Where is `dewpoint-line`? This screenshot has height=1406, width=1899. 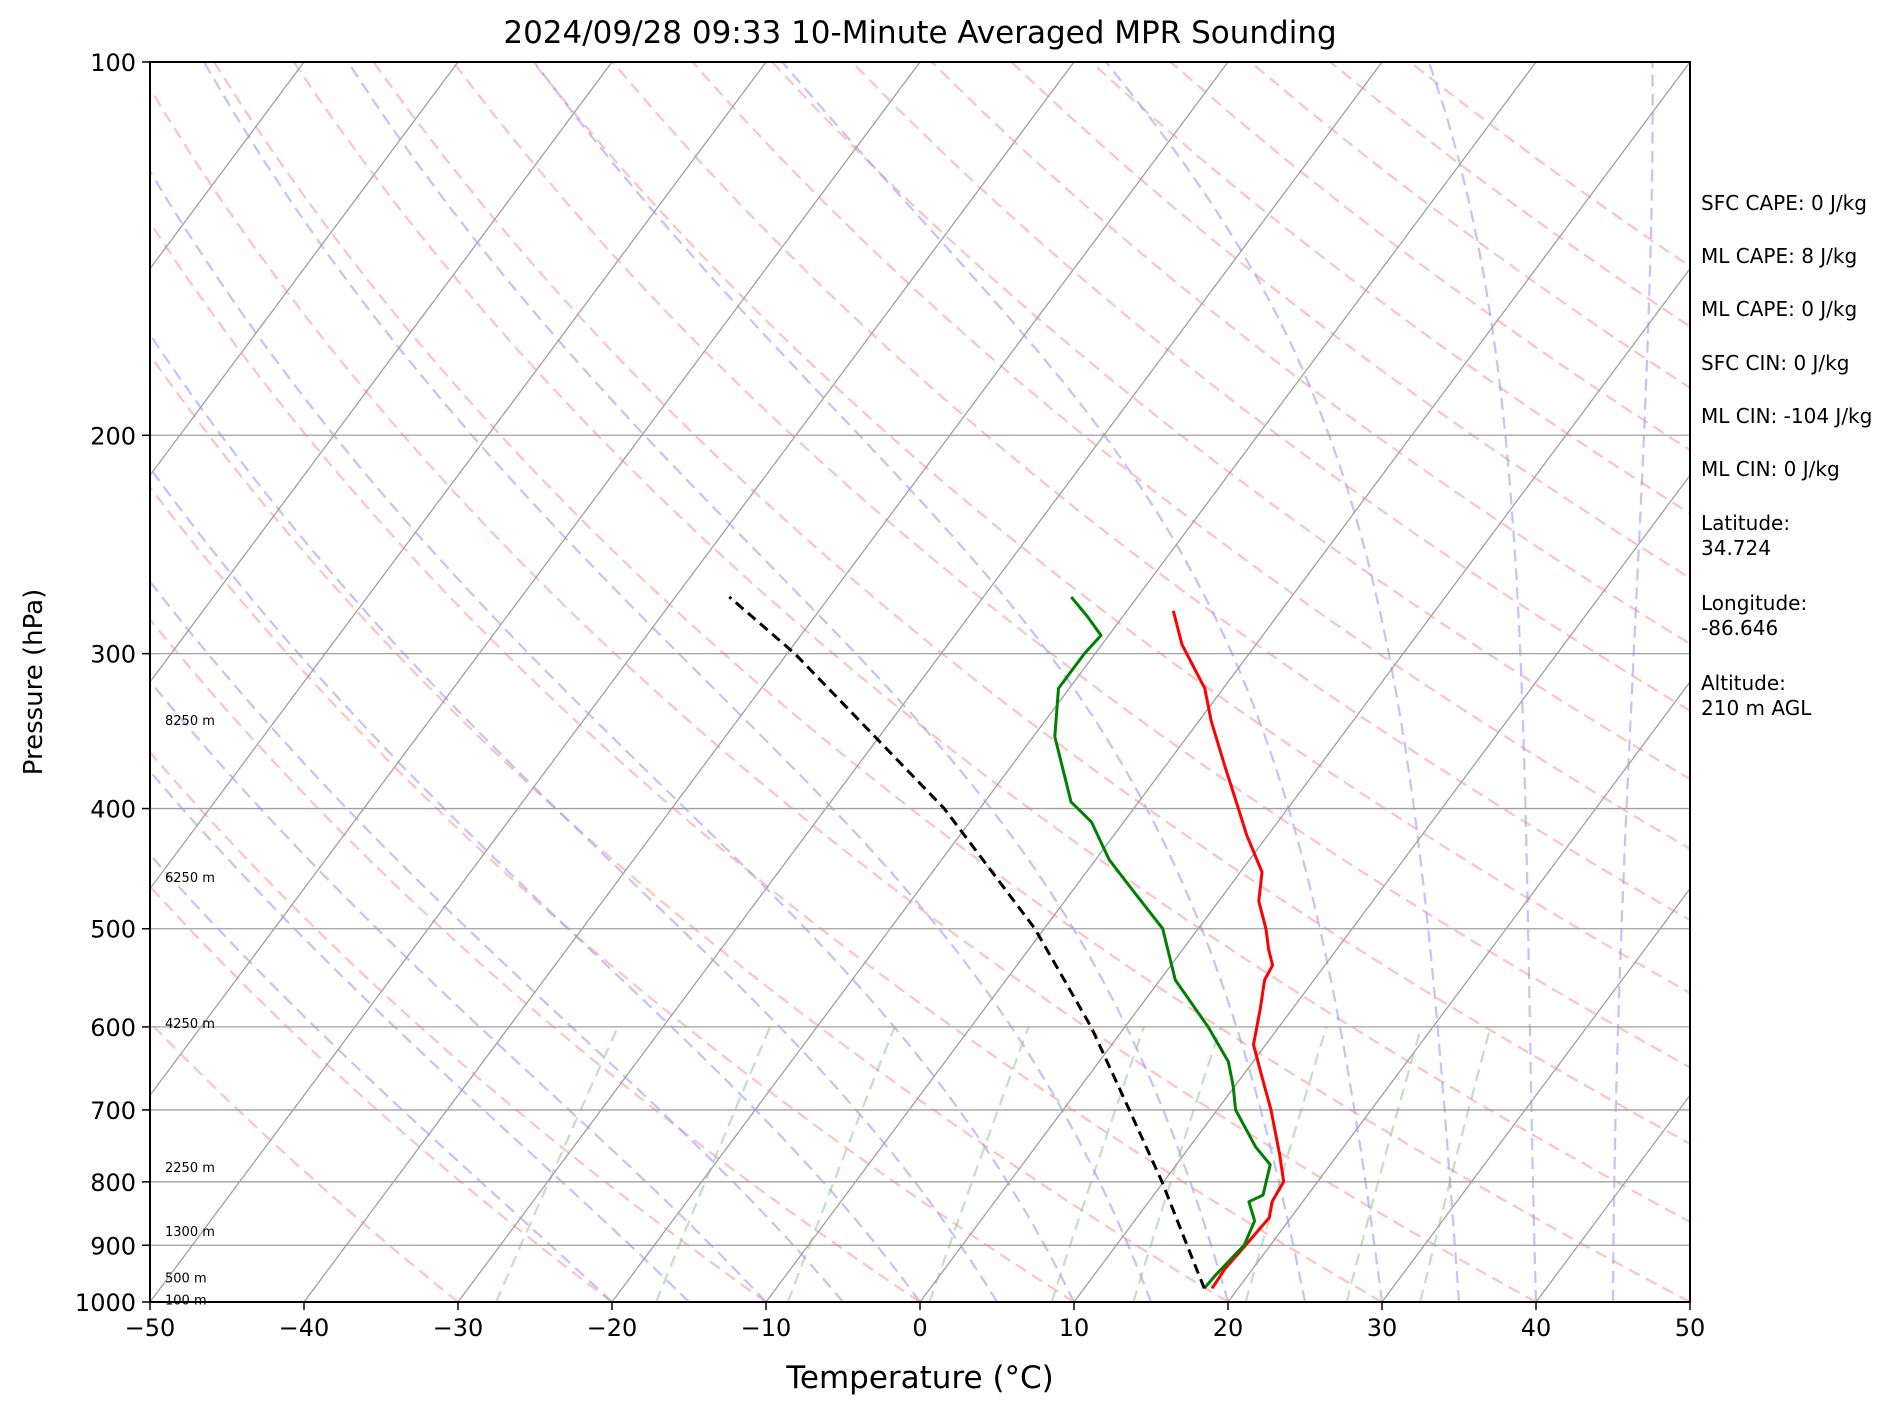 dewpoint-line is located at coordinates (1162, 942).